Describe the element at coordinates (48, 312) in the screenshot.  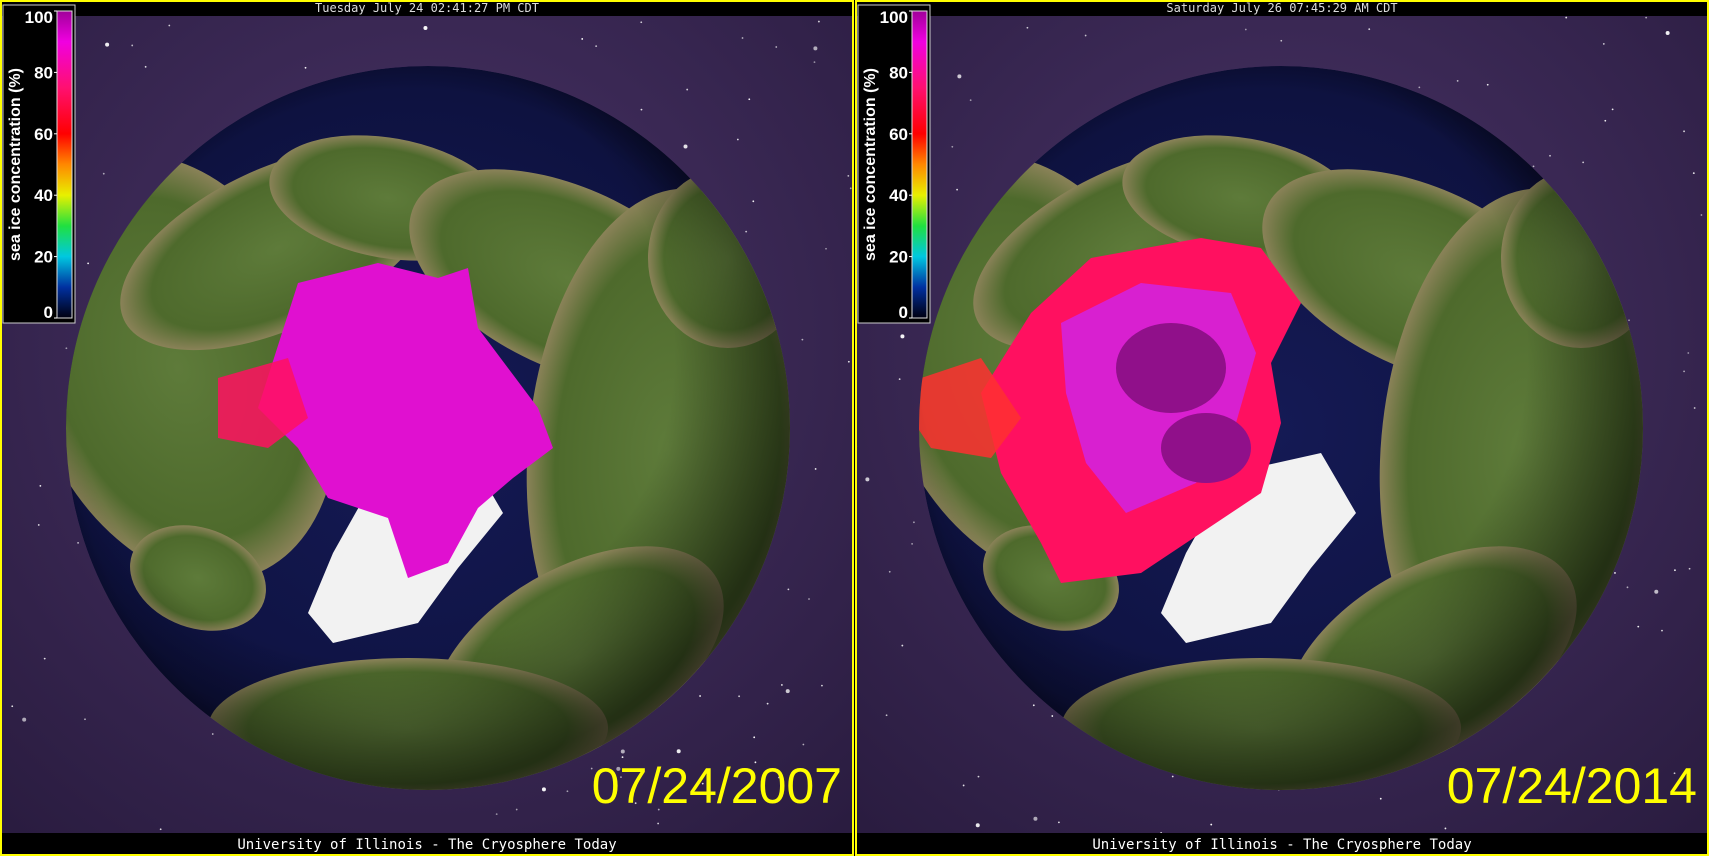
I see `colorbar-tick-label: 0` at that location.